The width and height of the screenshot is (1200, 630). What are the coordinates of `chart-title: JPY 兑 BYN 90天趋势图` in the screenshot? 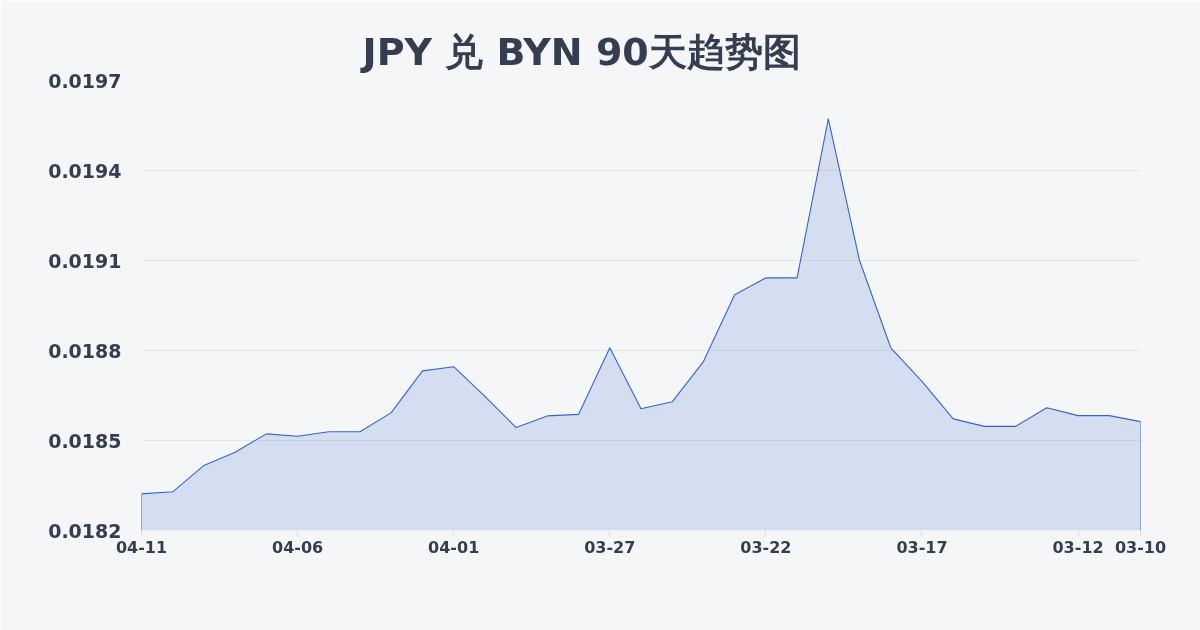 It's located at (580, 51).